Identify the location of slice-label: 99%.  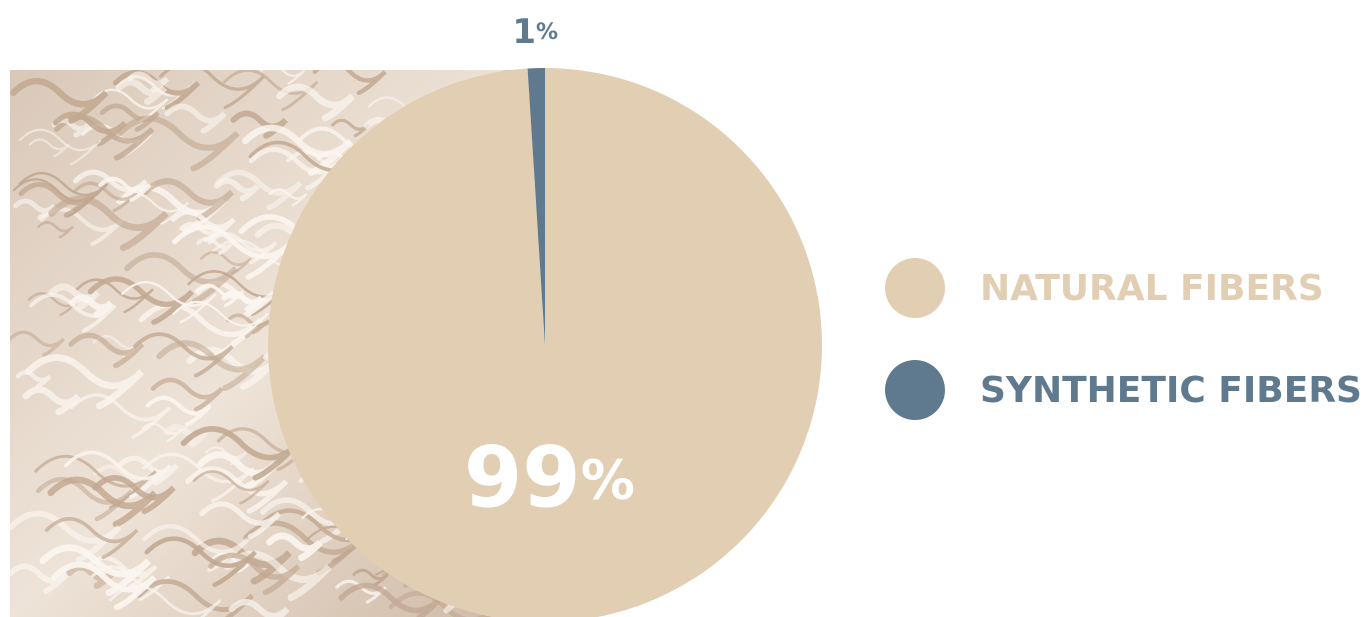
(549, 477).